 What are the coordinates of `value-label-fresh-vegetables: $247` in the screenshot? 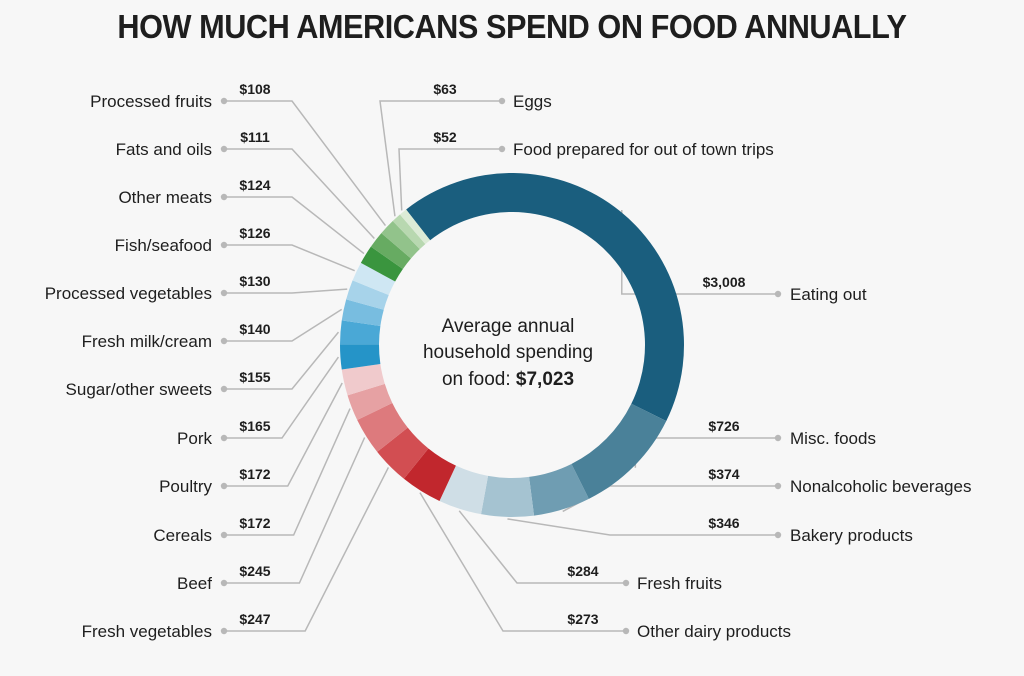 It's located at (254, 619).